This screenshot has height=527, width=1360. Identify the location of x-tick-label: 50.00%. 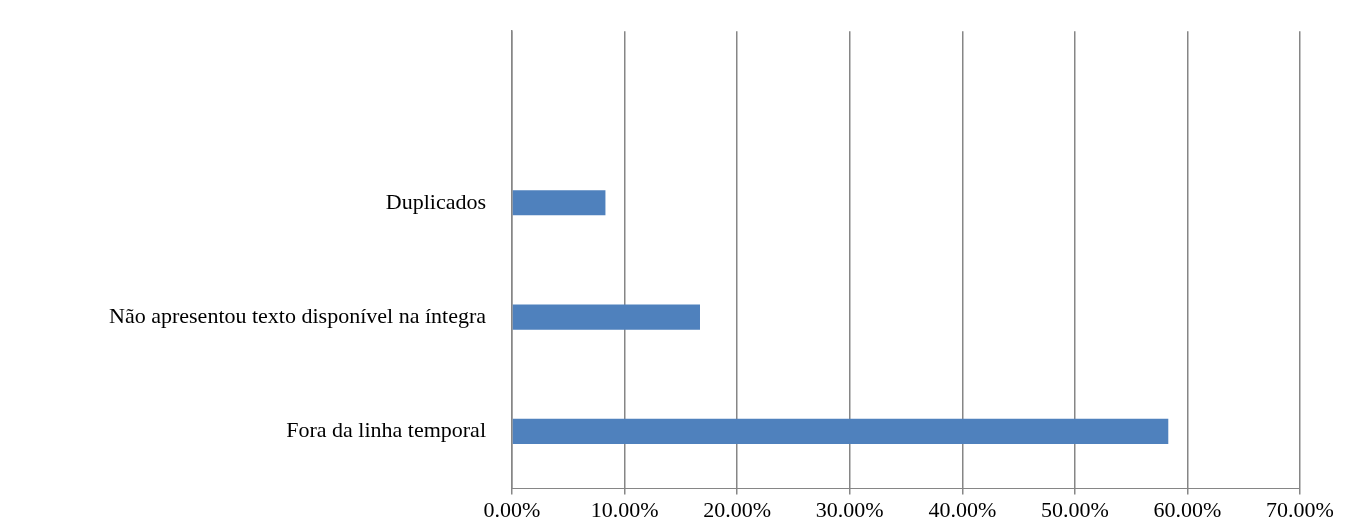
(1074, 509).